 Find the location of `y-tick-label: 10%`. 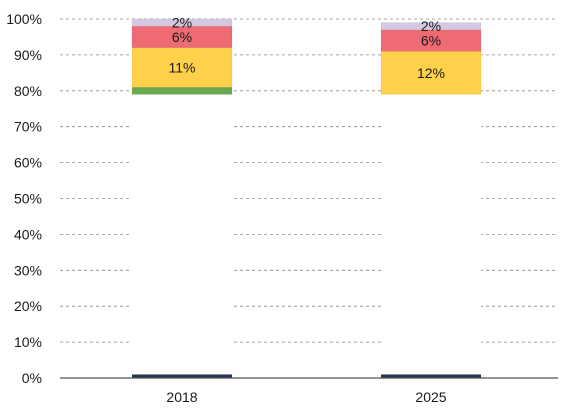

y-tick-label: 10% is located at coordinates (28, 342).